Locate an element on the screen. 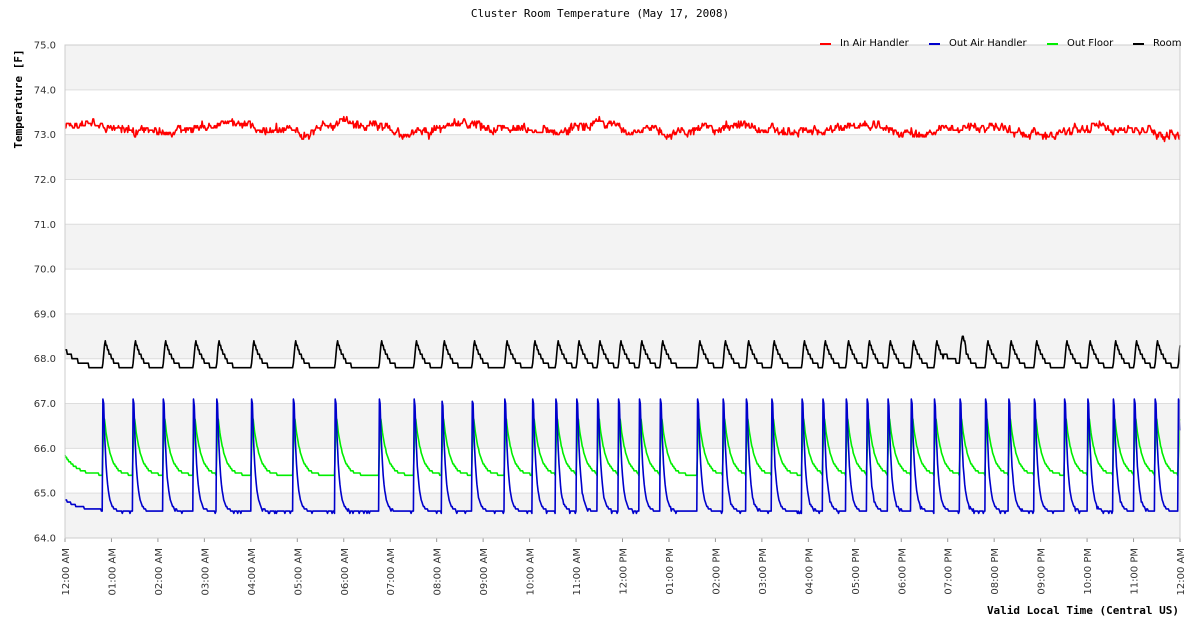 The height and width of the screenshot is (628, 1200). x-tick-label: 11:00 AM is located at coordinates (577, 571).